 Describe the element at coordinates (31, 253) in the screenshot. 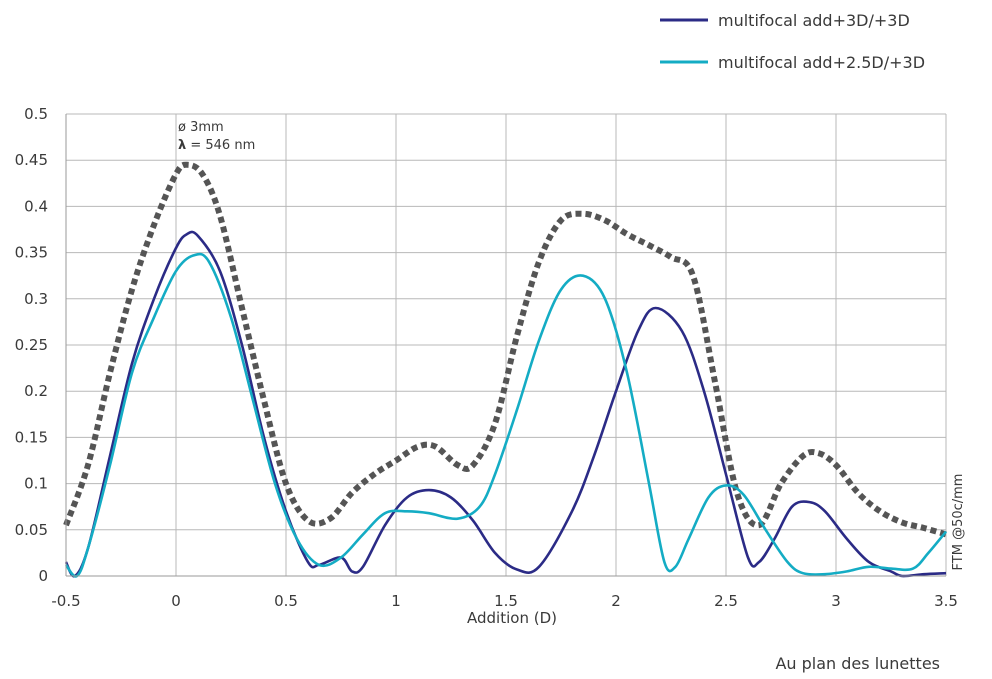

I see `y-tick-label: 0.35` at that location.